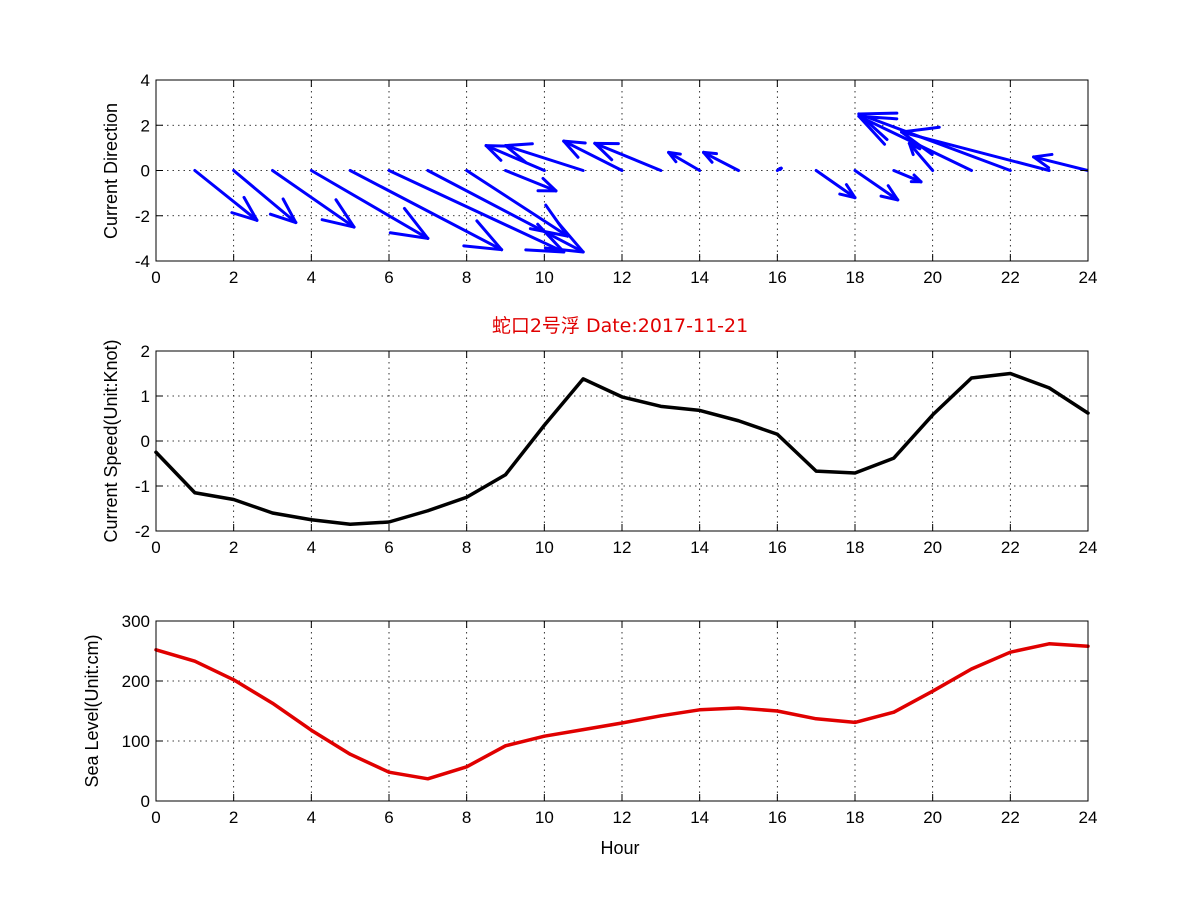  What do you see at coordinates (145, 351) in the screenshot?
I see `current-speed-ytick-label: 2` at bounding box center [145, 351].